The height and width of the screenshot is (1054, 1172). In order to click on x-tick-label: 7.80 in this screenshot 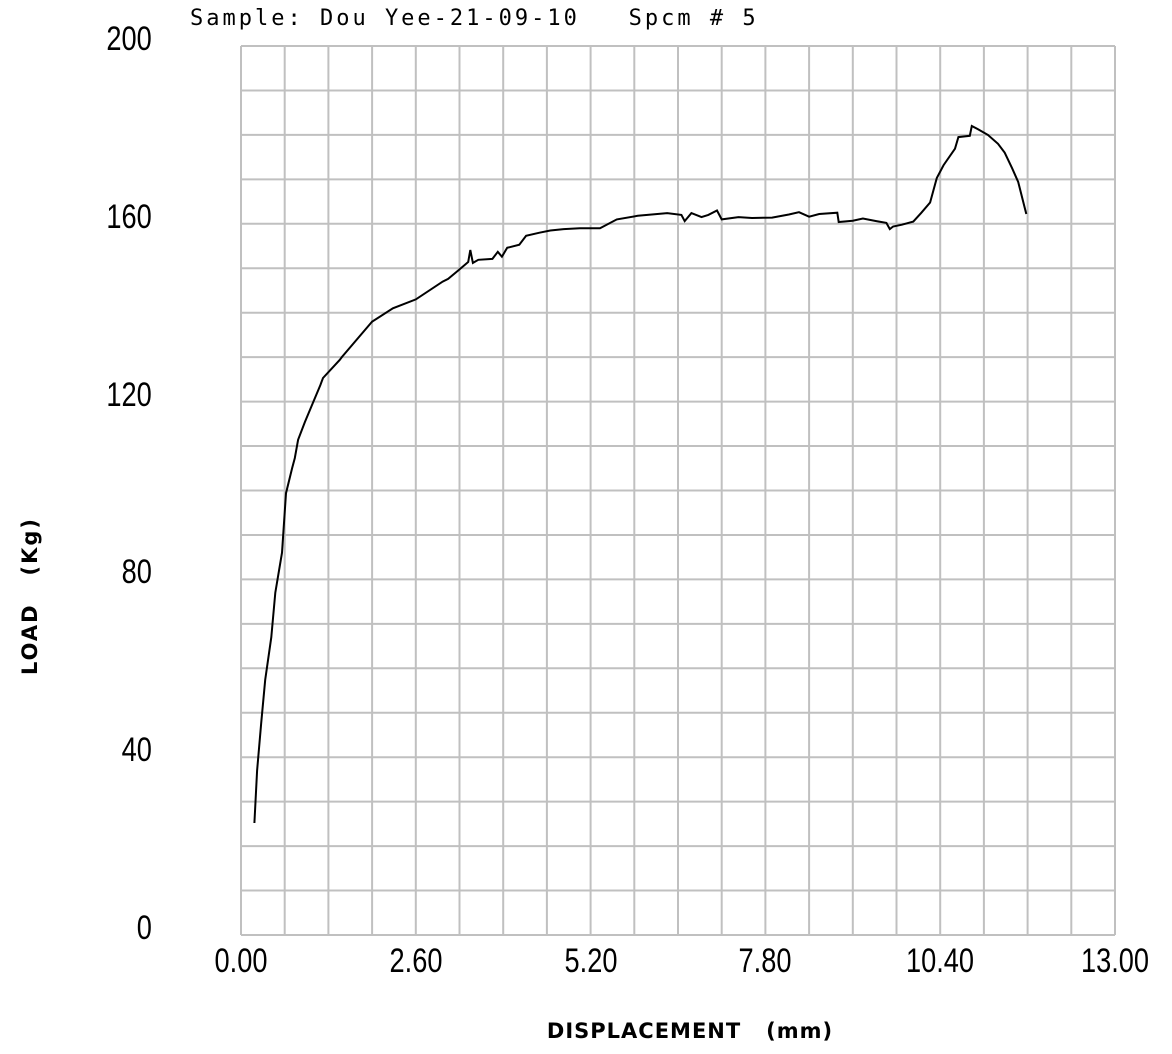, I will do `click(765, 961)`.